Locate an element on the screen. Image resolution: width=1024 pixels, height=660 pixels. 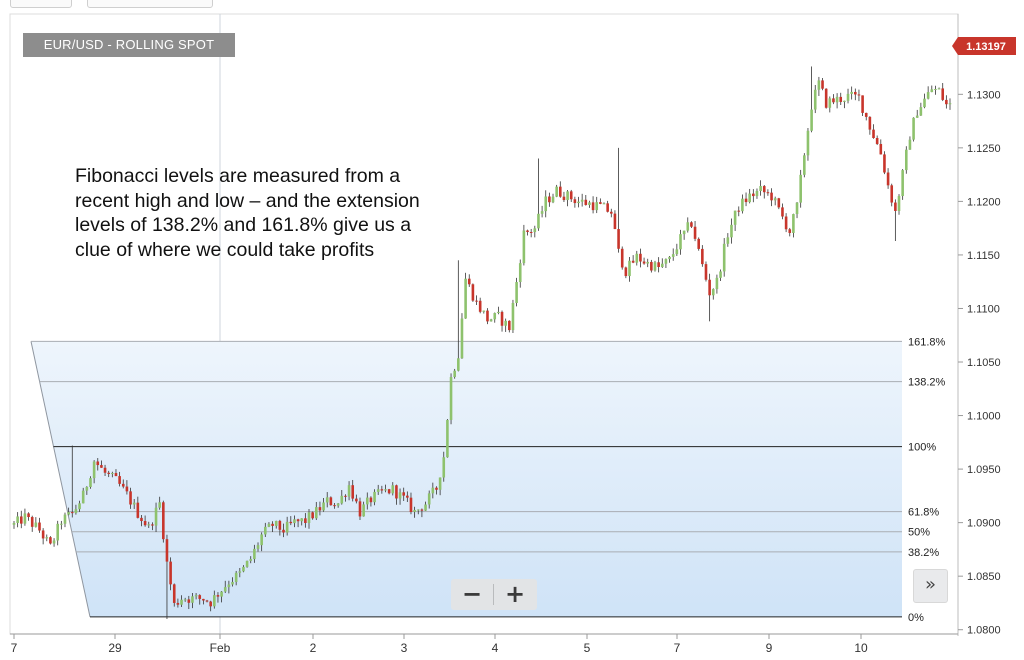
zoom-separator is located at coordinates (493, 594).